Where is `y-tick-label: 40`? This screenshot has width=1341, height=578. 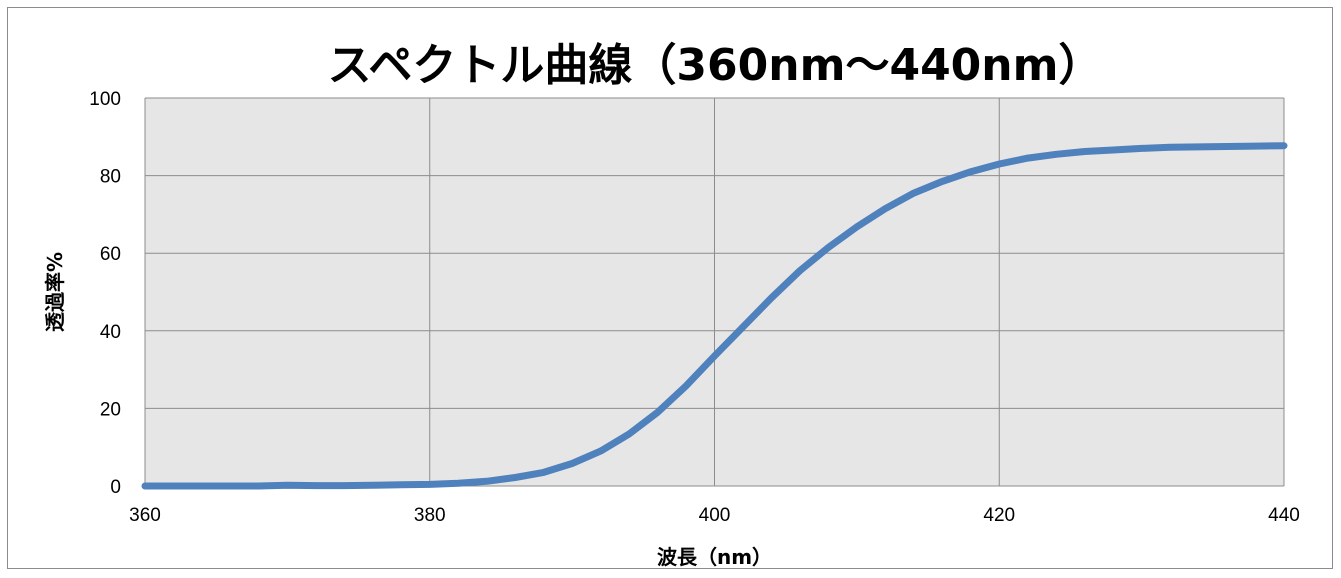
y-tick-label: 40 is located at coordinates (110, 332).